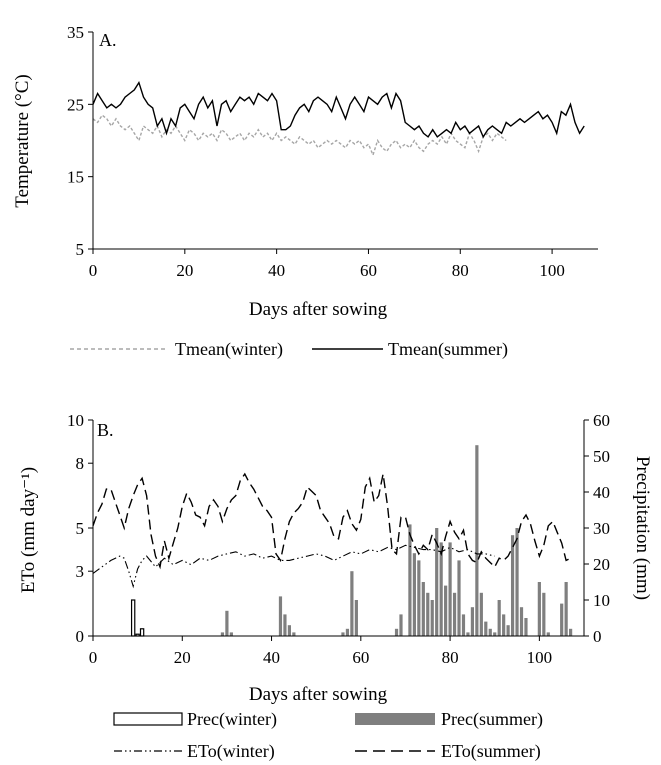 The image size is (661, 765). Describe the element at coordinates (320, 651) in the screenshot. I see `panel-b-x-ticks: 0 20 40 60 80 100` at that location.